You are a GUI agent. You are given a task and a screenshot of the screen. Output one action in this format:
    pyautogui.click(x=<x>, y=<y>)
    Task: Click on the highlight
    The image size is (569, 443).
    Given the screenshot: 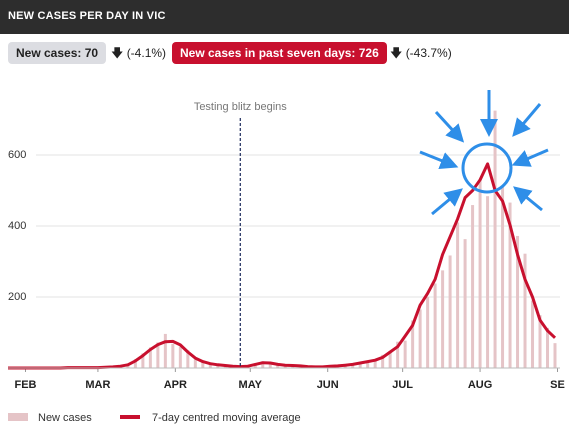 What is the action you would take?
    pyautogui.click(x=484, y=153)
    